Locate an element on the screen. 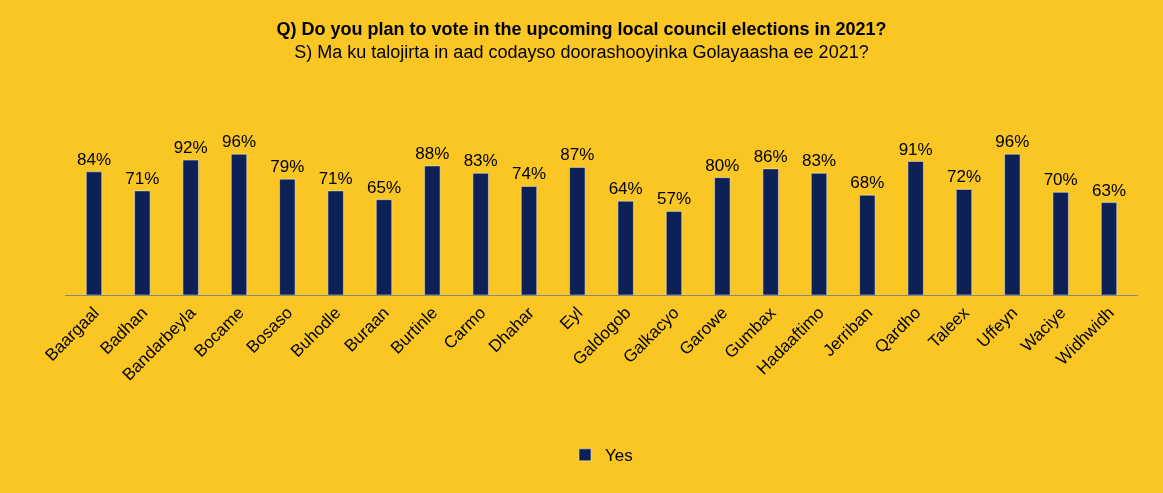  data-label: 84% is located at coordinates (94, 159).